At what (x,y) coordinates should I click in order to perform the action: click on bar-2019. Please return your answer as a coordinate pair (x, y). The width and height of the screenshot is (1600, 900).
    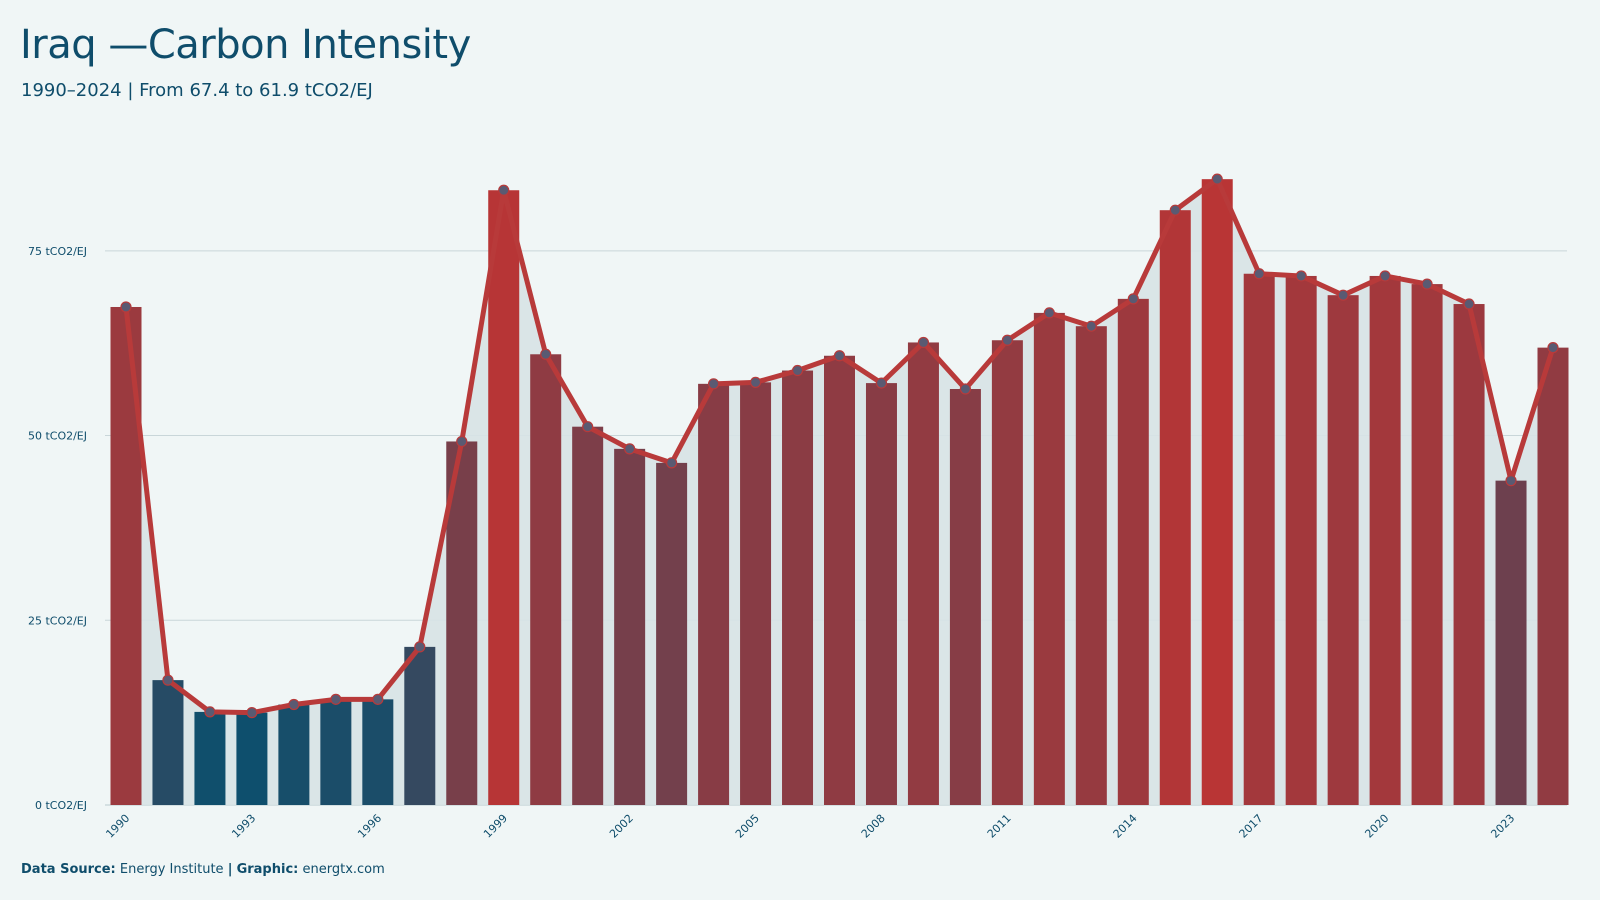
    Looking at the image, I should click on (1343, 550).